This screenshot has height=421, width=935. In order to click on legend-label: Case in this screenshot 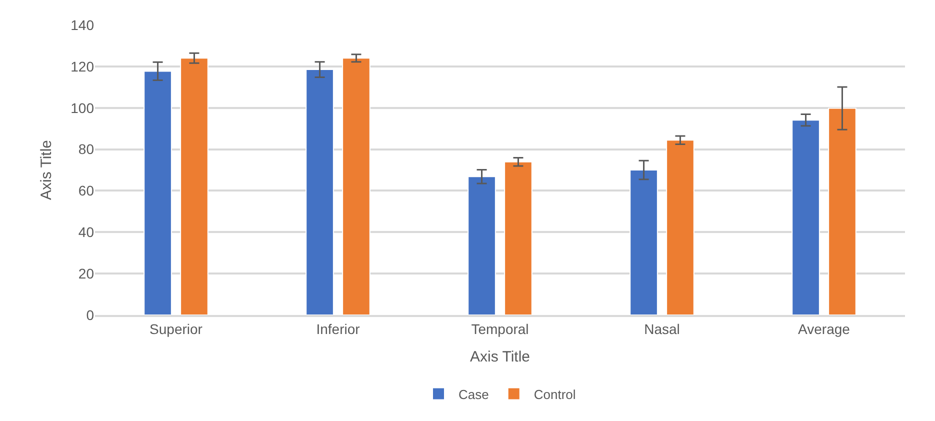, I will do `click(473, 394)`.